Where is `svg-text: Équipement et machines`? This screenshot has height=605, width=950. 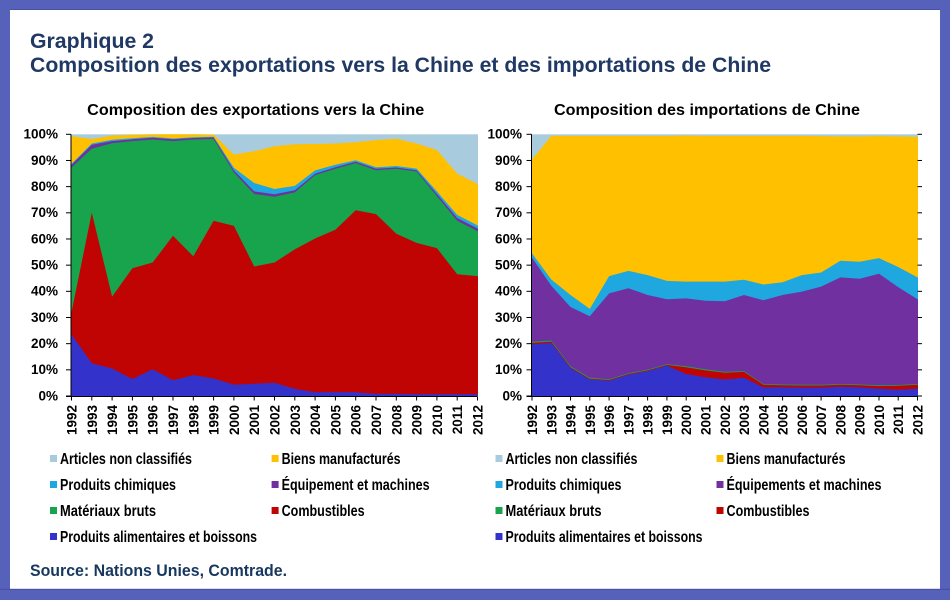
svg-text: Équipement et machines is located at coordinates (356, 484).